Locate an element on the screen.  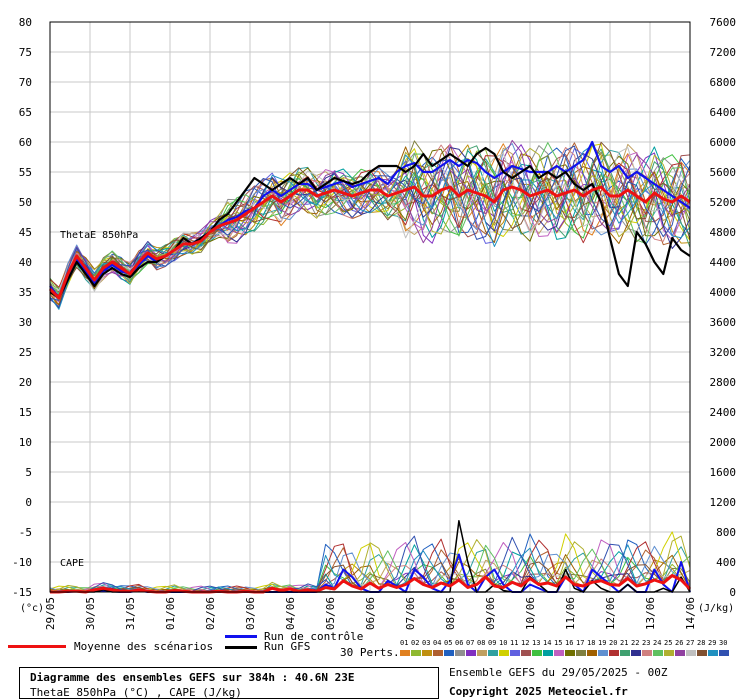
left-tick-label: 20 is located at coordinates (25, 382).